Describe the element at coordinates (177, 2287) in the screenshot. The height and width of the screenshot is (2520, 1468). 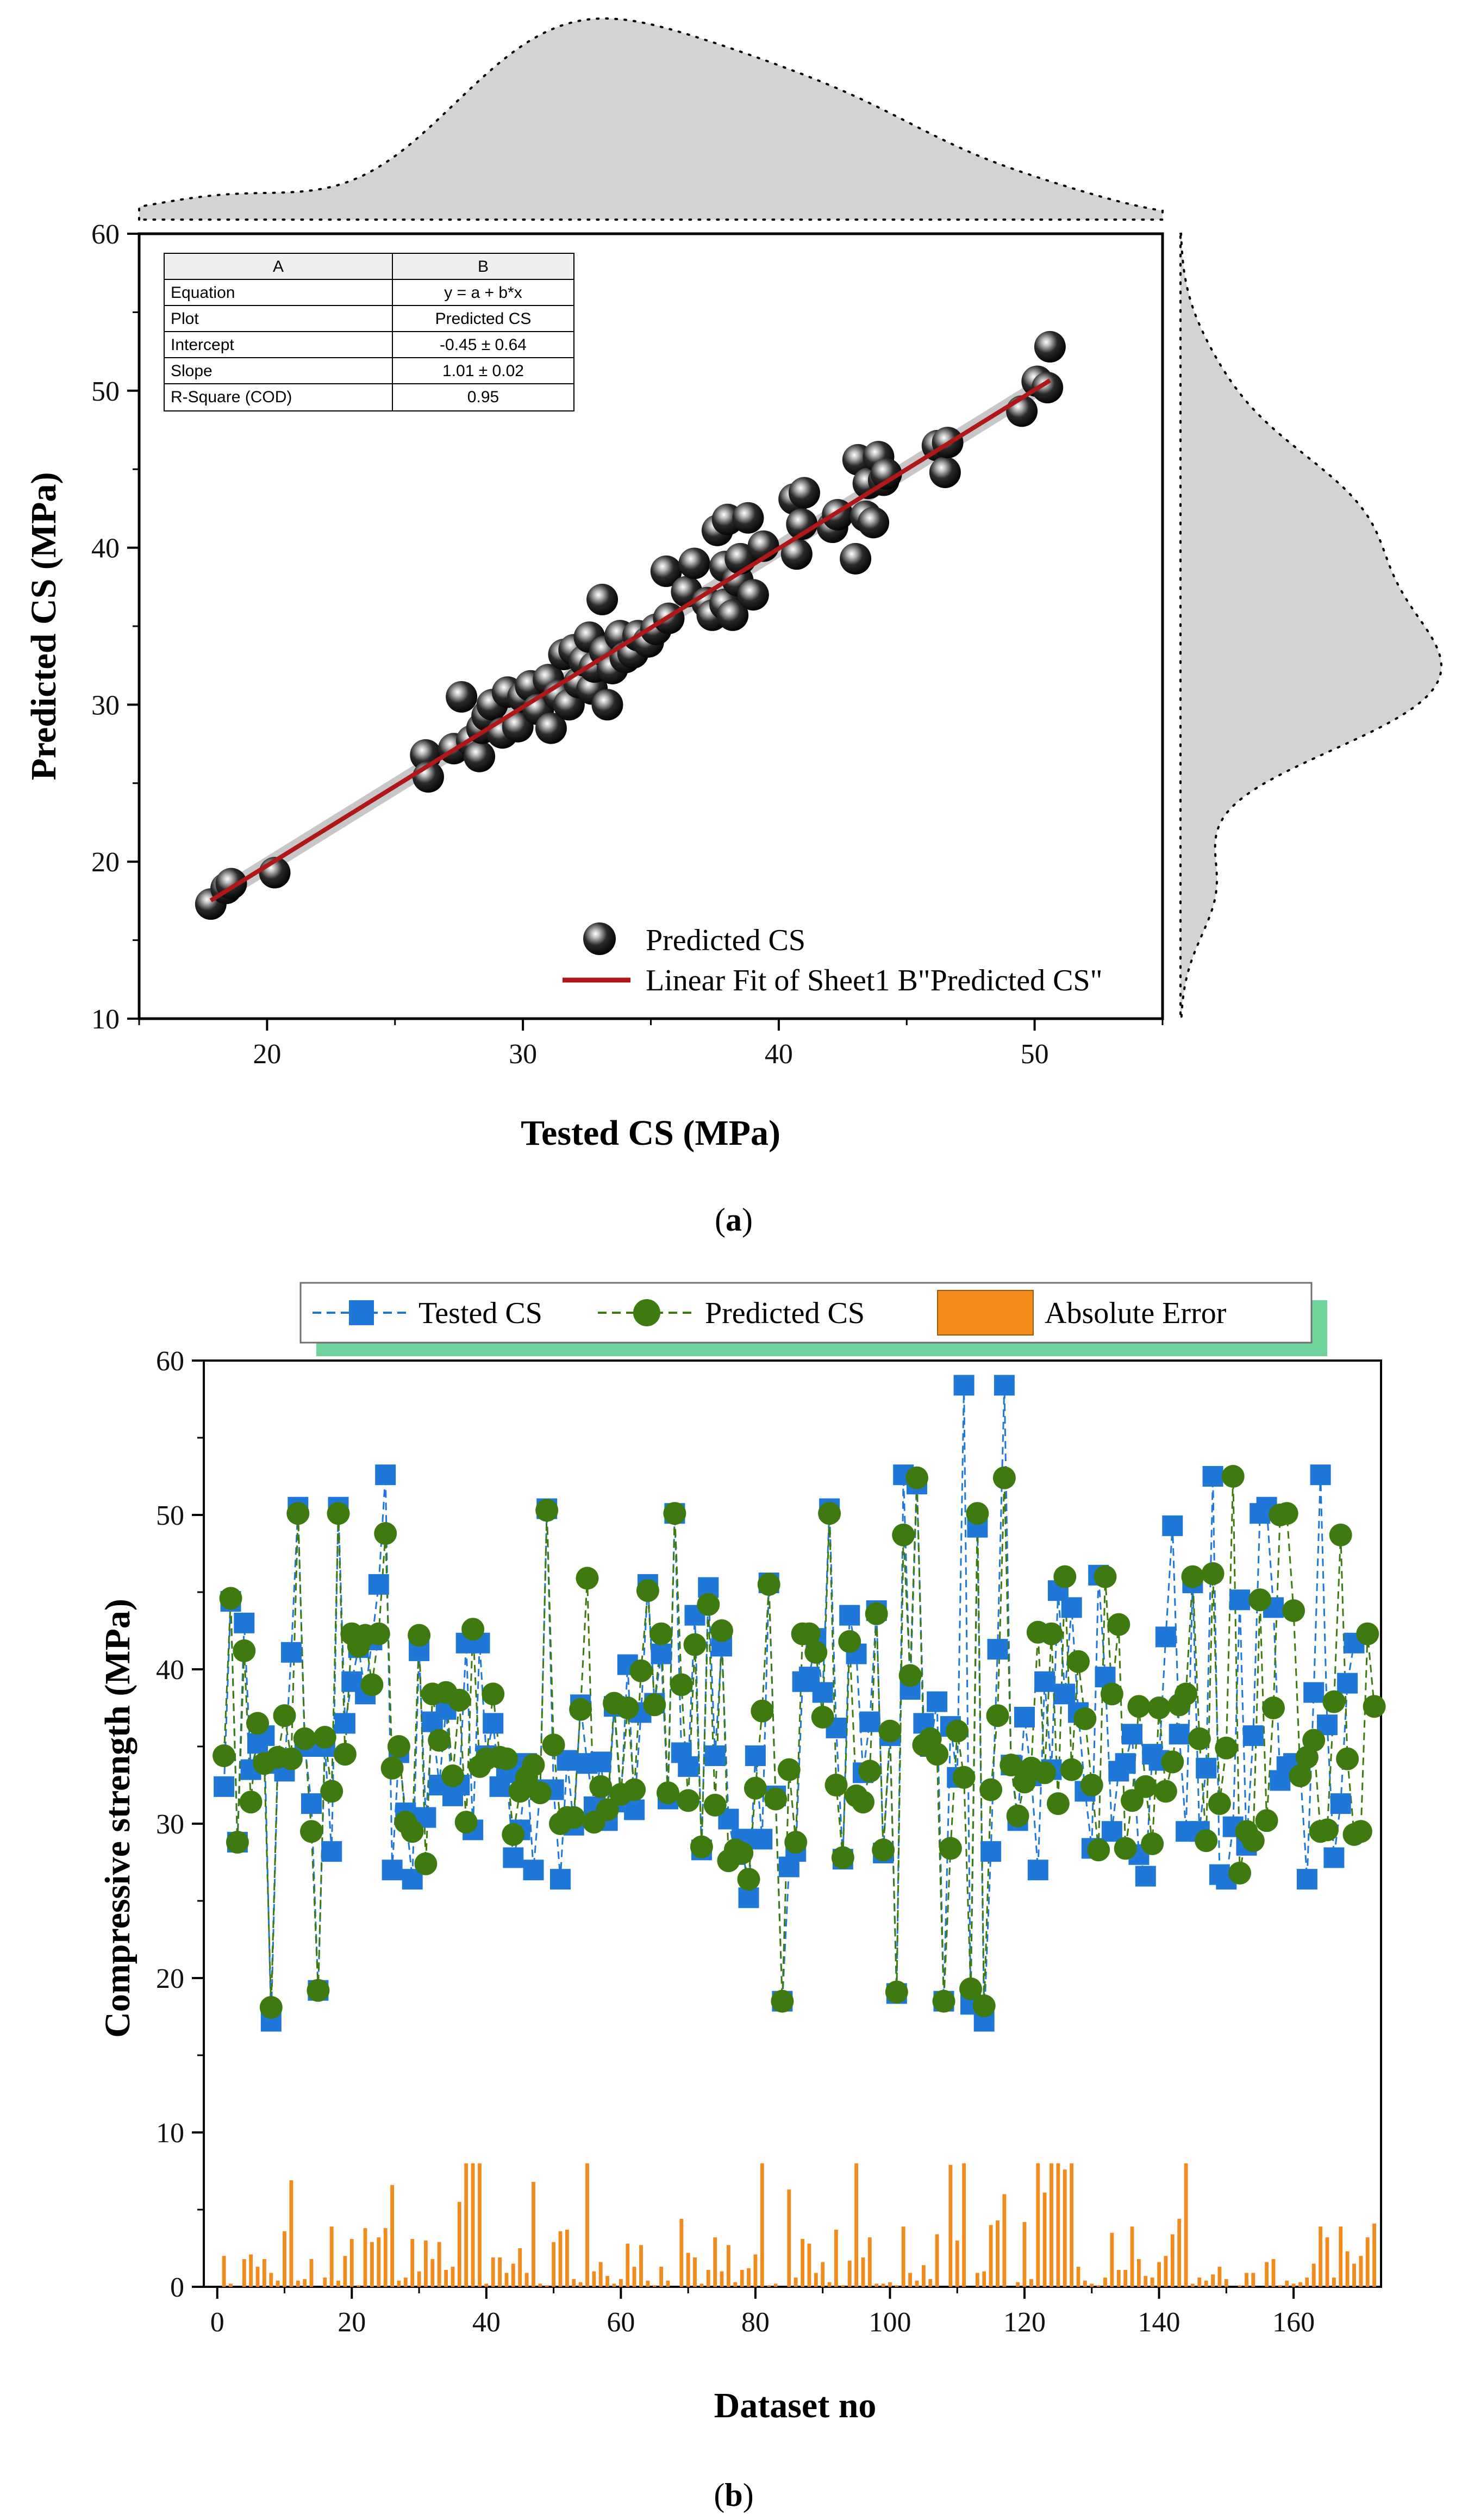
I see `y-tick-label: 0` at that location.